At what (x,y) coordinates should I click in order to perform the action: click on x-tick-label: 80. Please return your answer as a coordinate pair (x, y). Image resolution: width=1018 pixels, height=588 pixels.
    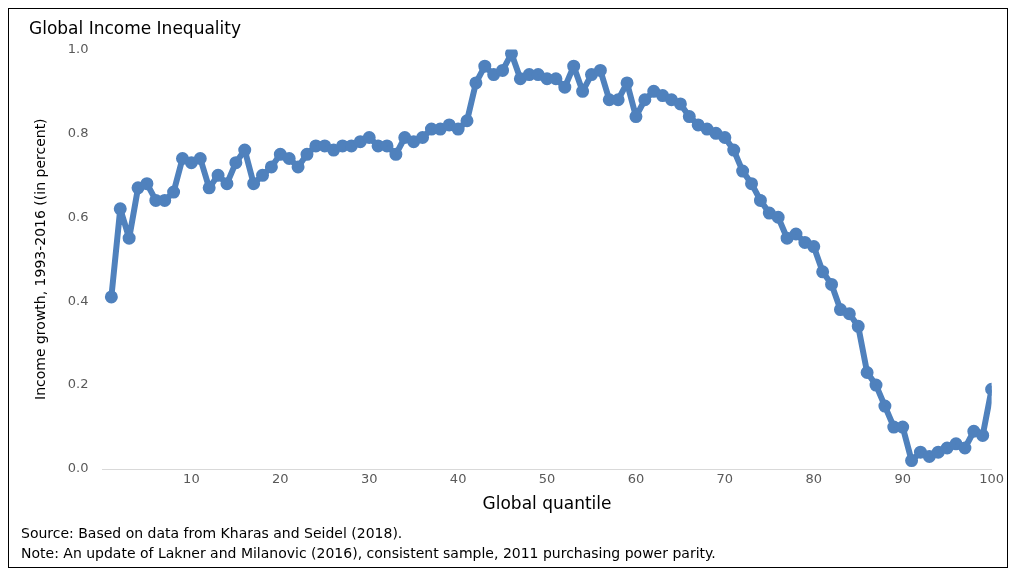
    Looking at the image, I should click on (814, 479).